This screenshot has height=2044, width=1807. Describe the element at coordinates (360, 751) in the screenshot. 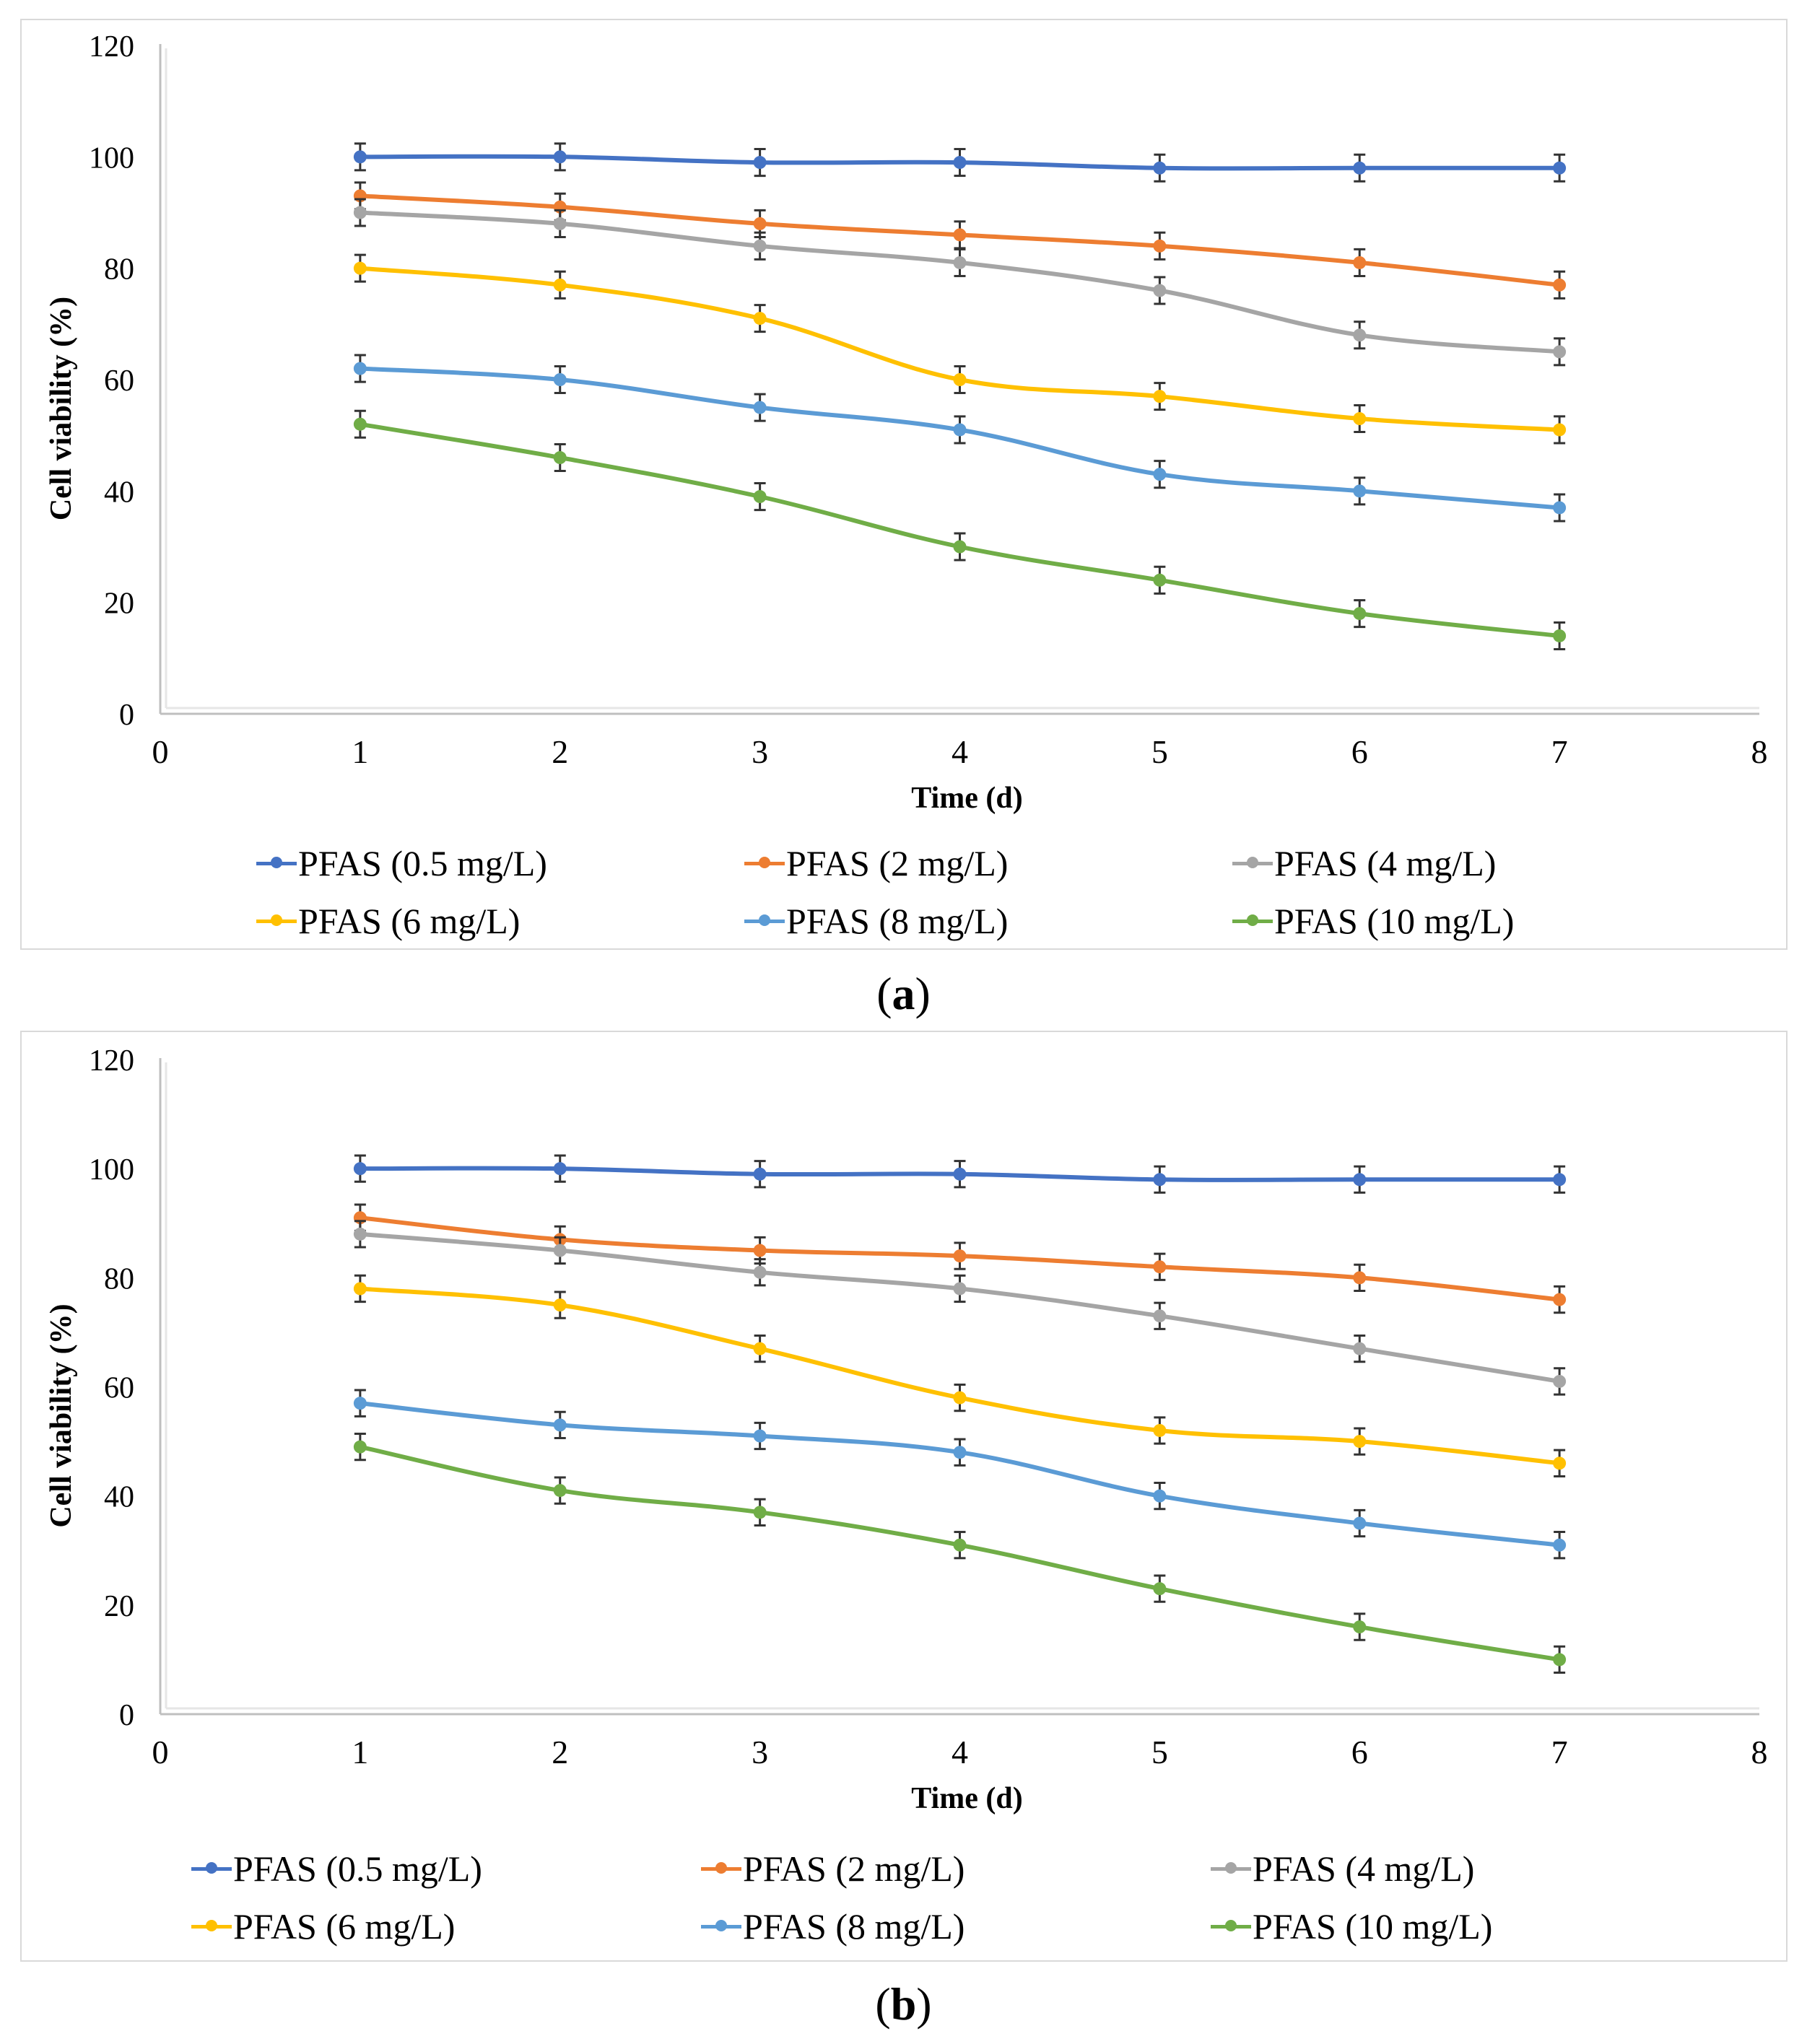

I see `chart-a-x-tick-label: 1` at that location.